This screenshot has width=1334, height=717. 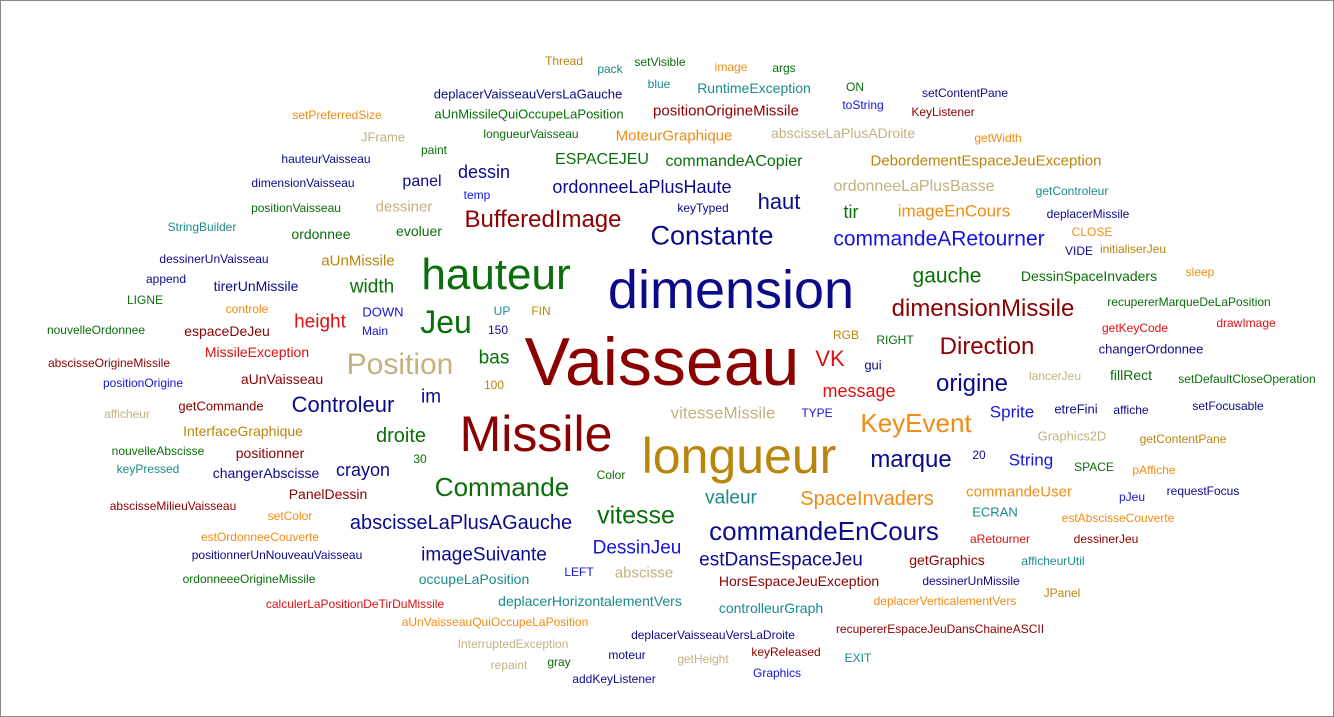 What do you see at coordinates (627, 655) in the screenshot?
I see `word: moteur` at bounding box center [627, 655].